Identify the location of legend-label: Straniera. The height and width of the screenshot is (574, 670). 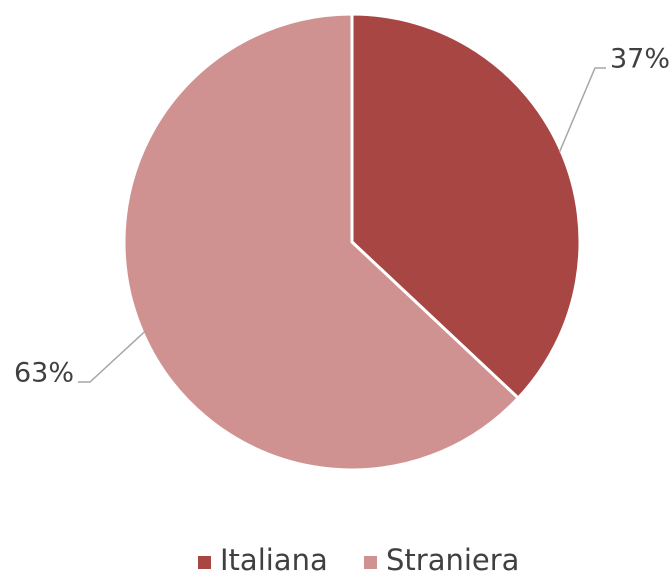
(452, 558).